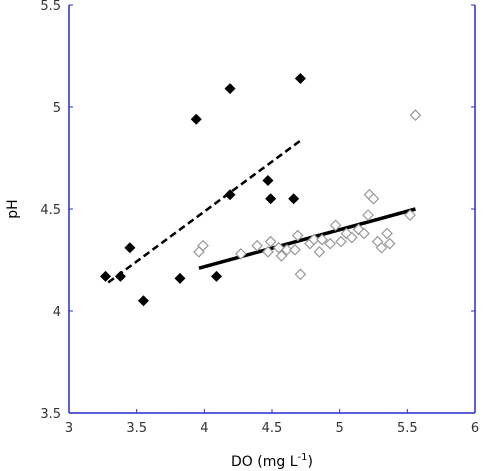 This screenshot has height=471, width=484. Describe the element at coordinates (264, 462) in the screenshot. I see `x-axis-title-main: DO (mg L` at that location.